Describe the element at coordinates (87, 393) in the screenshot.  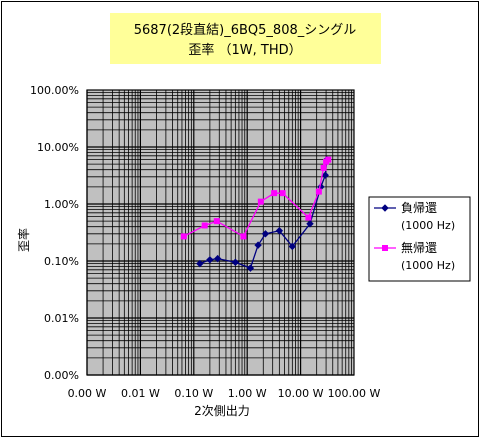
I see `x-tick-label: 0.00 W` at that location.